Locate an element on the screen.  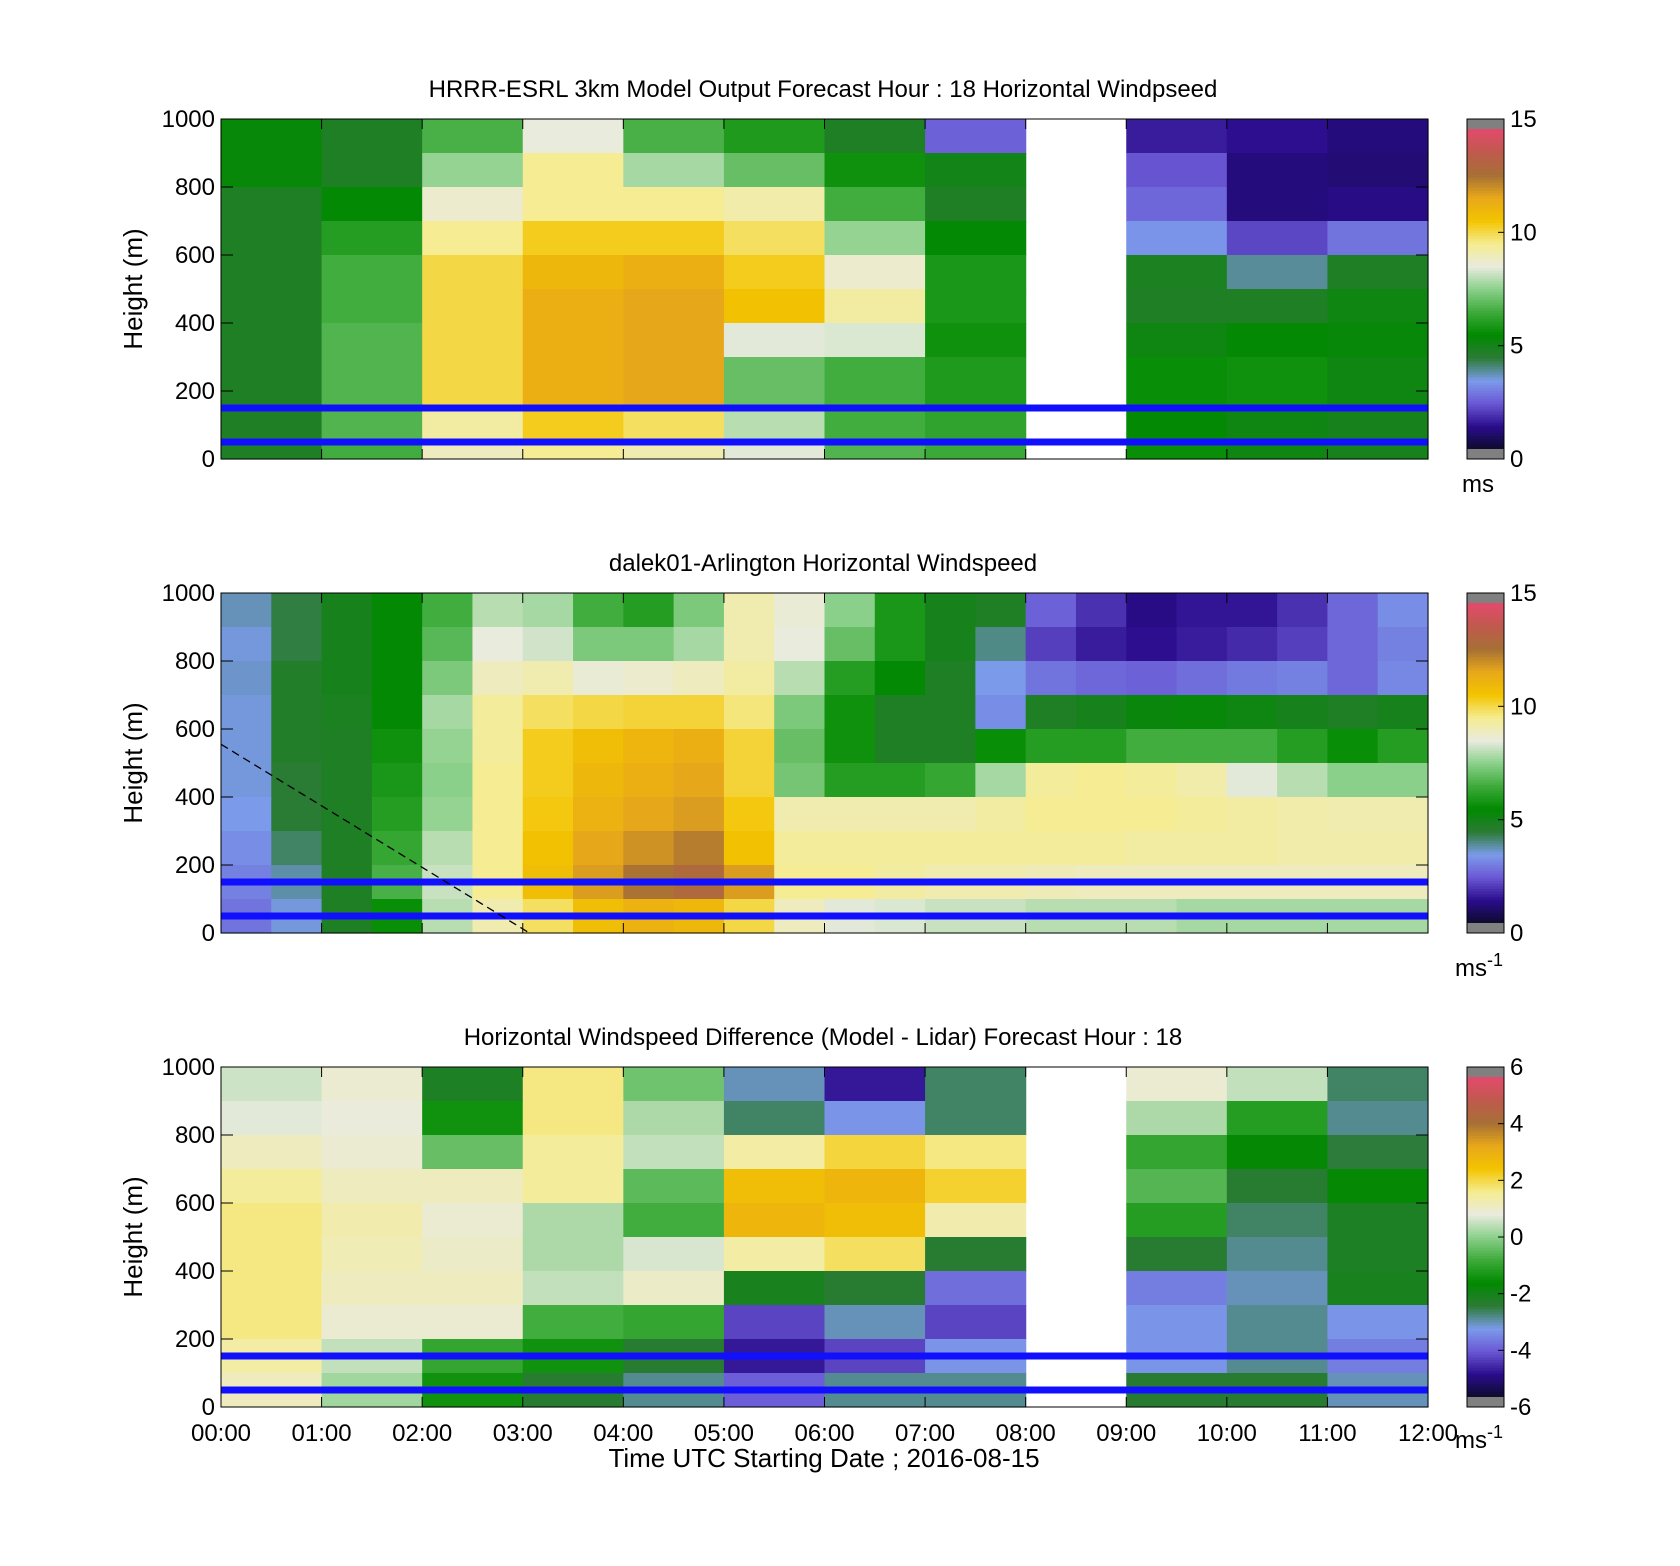
panel-title-lidar: dalek01-Arlington Horizontal Windspeed is located at coordinates (823, 563).